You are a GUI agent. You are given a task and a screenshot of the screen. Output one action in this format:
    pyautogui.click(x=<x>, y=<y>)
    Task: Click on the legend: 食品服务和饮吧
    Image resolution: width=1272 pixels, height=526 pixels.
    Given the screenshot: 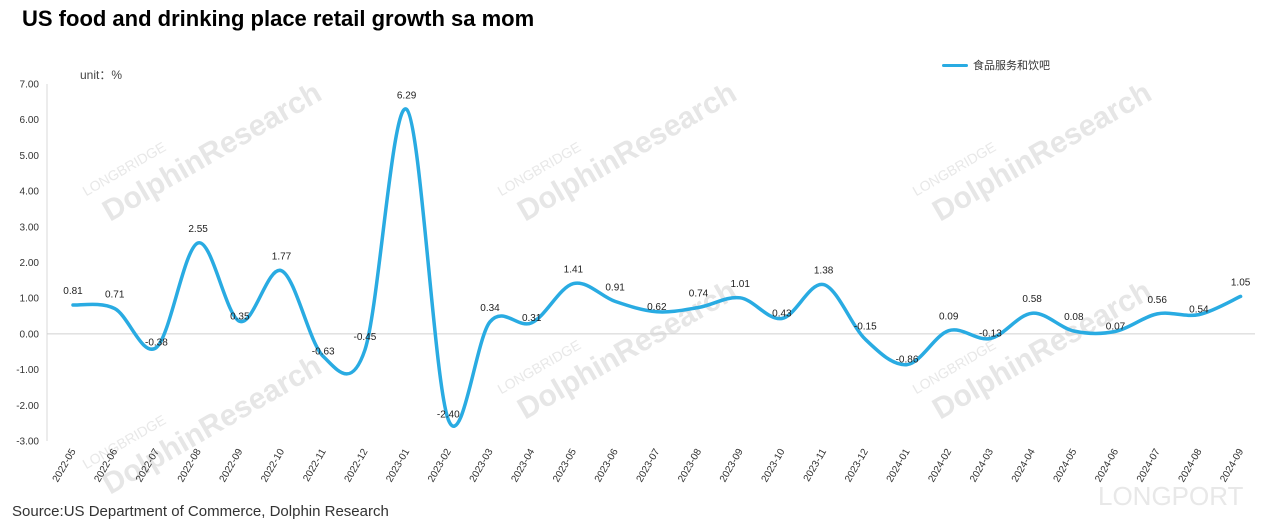 What is the action you would take?
    pyautogui.click(x=996, y=65)
    